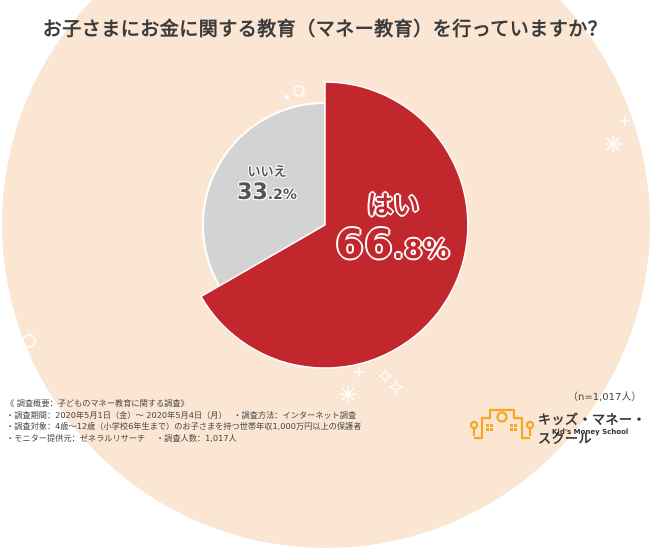 Image resolution: width=650 pixels, height=548 pixels. What do you see at coordinates (267, 172) in the screenshot?
I see `label-no-name: いいえ` at bounding box center [267, 172].